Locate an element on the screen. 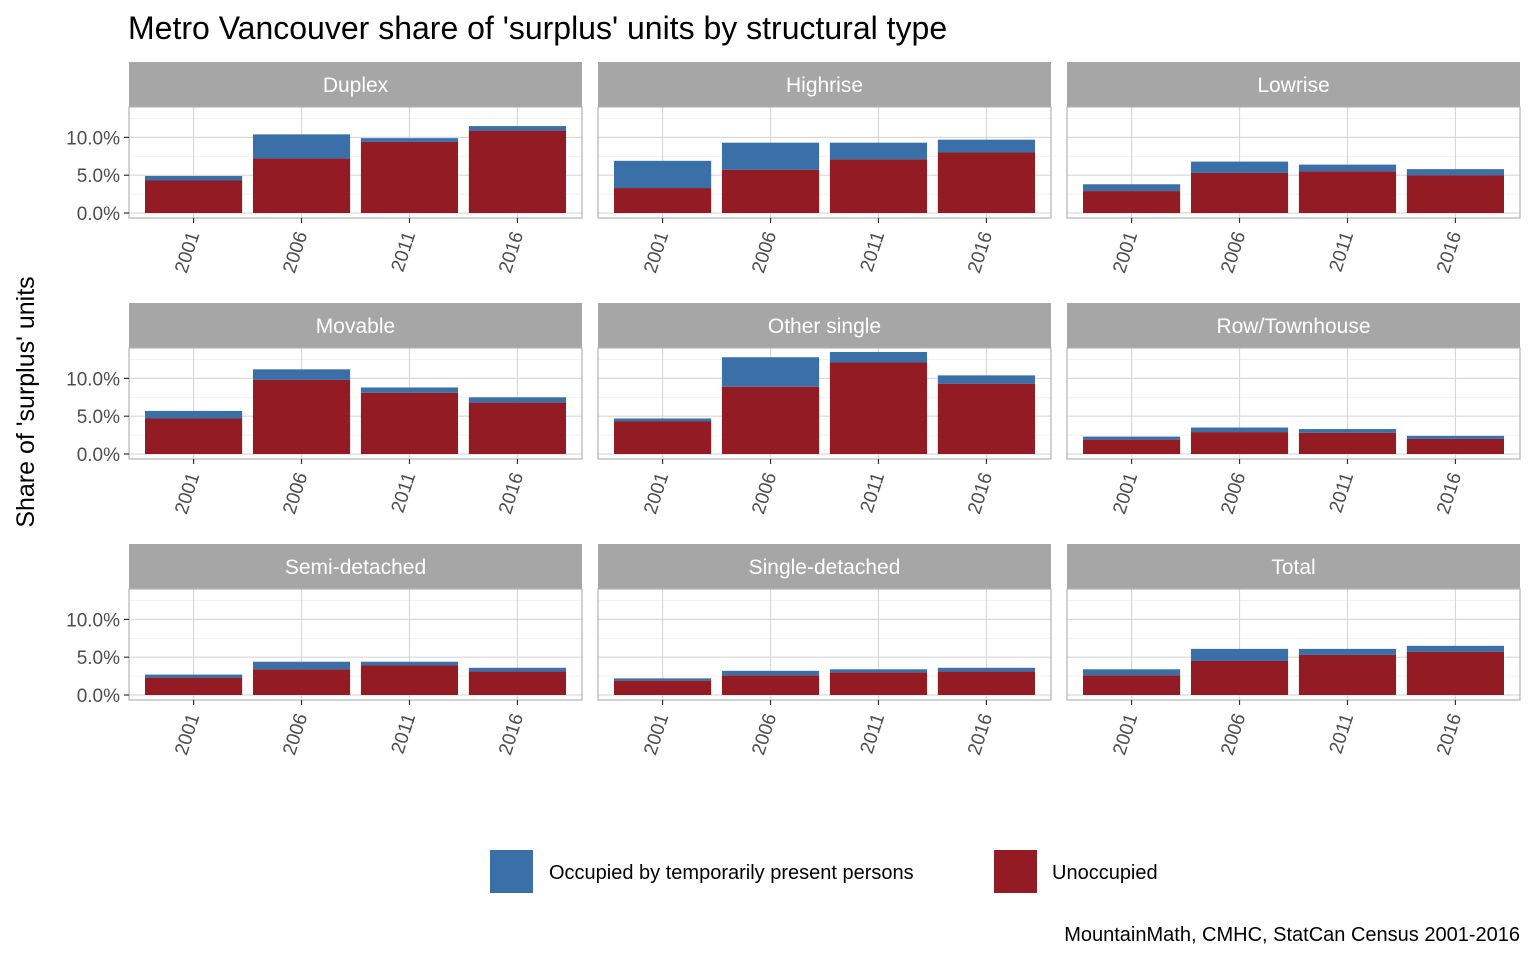 The width and height of the screenshot is (1536, 960). facet-strip-label: Movable is located at coordinates (355, 326).